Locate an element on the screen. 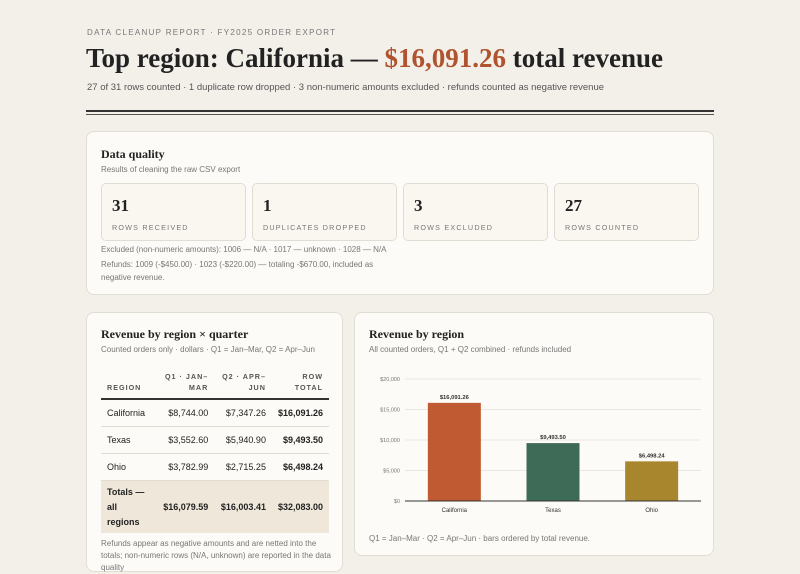 Image resolution: width=800 pixels, height=574 pixels. column-header-q1: Q1 · JAN–MAR is located at coordinates (186, 384).